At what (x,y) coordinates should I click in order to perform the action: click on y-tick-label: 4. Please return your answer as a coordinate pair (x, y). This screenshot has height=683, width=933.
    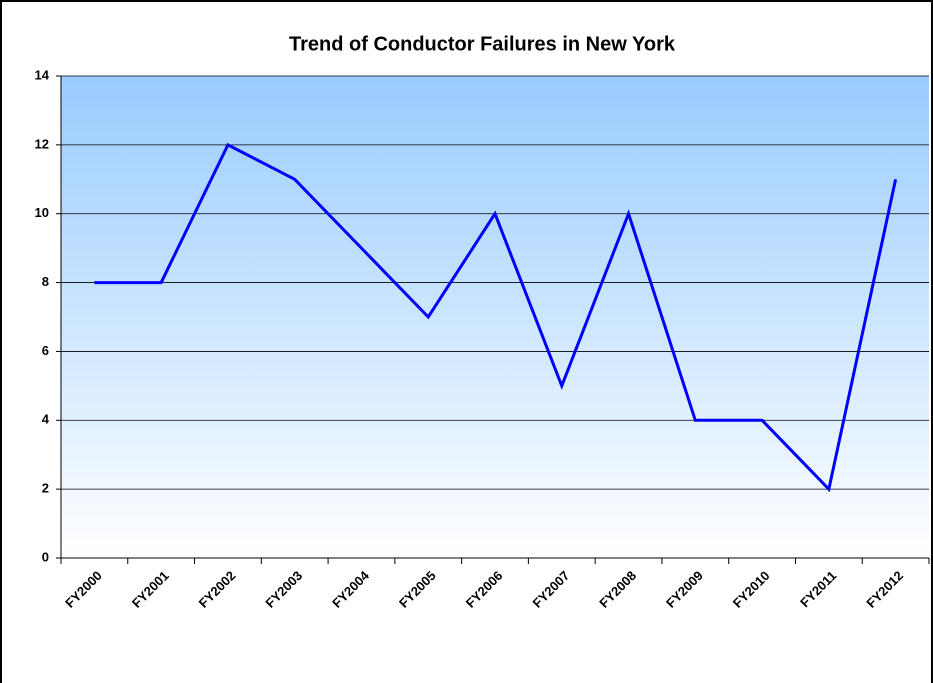
    Looking at the image, I should click on (46, 419).